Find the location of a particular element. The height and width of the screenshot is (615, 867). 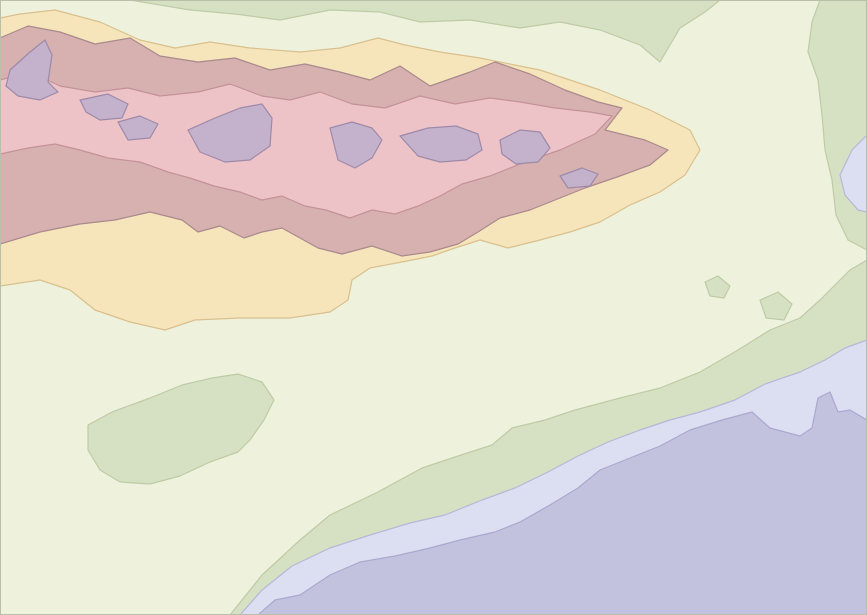

coastal-lowland-north is located at coordinates (425, 31).